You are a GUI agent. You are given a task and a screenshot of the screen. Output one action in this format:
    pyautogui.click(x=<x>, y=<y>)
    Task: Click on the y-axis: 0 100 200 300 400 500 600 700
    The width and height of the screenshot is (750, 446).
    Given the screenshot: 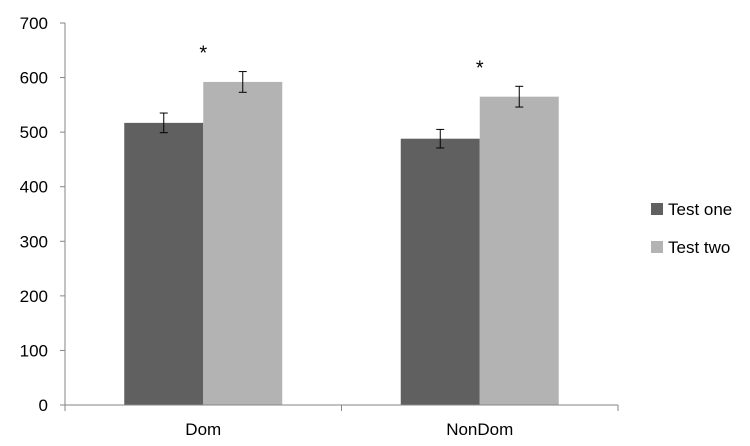 What is the action you would take?
    pyautogui.click(x=43, y=214)
    